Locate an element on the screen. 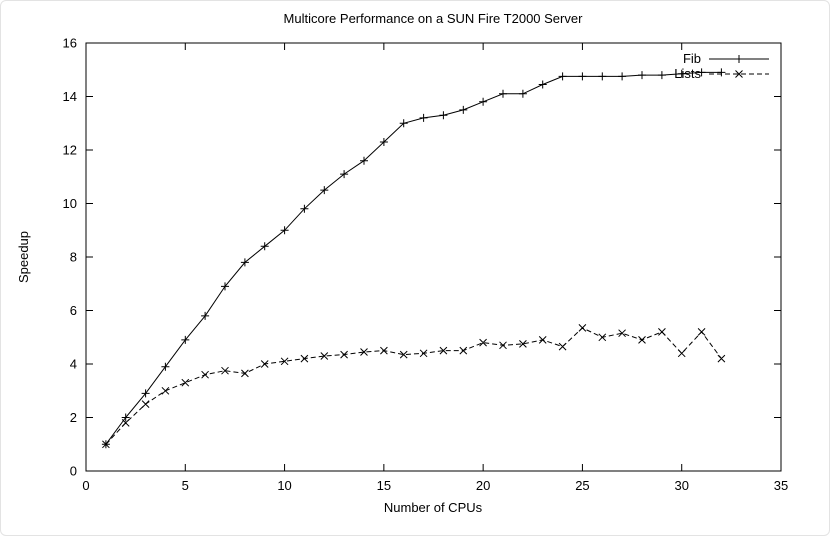 Image resolution: width=830 pixels, height=536 pixels. svg-text: 25 is located at coordinates (582, 485).